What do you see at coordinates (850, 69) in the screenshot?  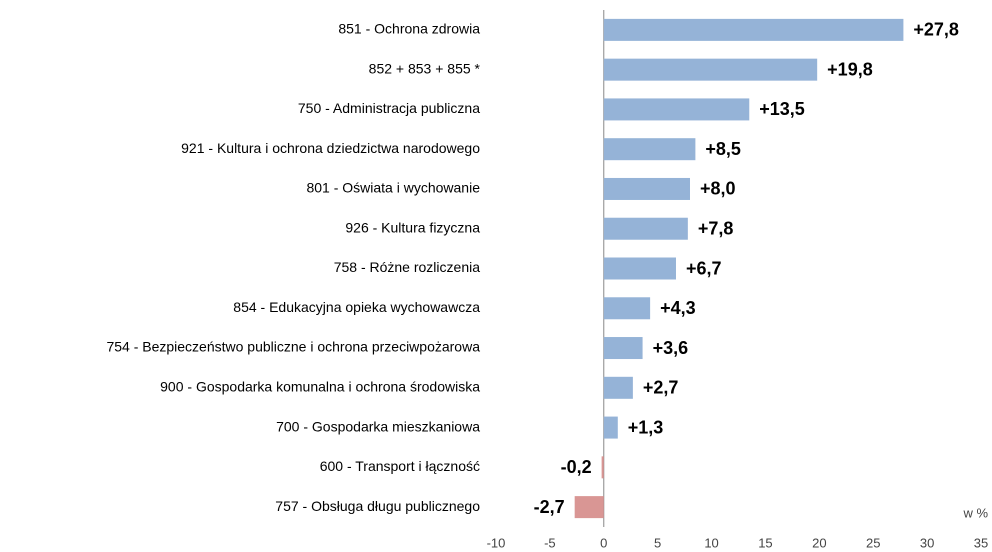 I see `value-label: +19,8` at bounding box center [850, 69].